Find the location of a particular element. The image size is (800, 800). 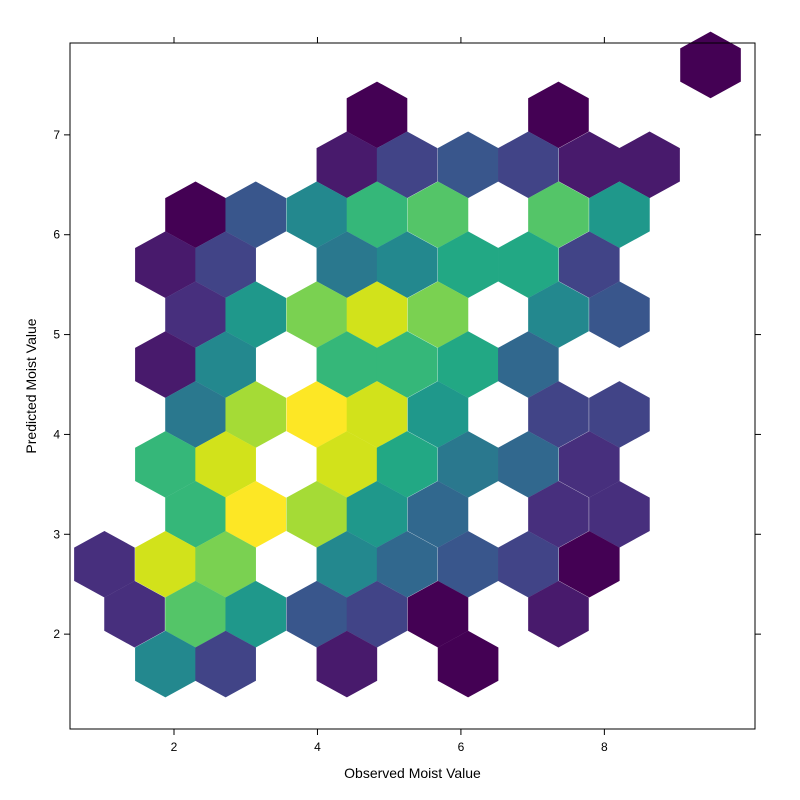

x-tick-label: 2 is located at coordinates (174, 747).